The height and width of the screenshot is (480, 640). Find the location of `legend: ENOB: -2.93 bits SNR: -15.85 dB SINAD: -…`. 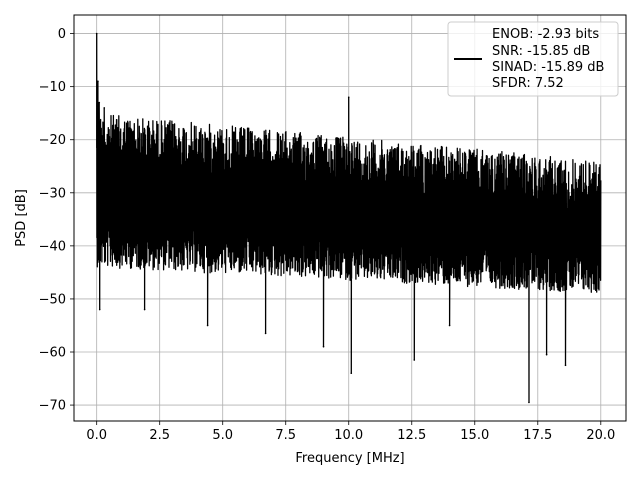

legend: ENOB: -2.93 bits SNR: -15.85 dB SINAD: -… is located at coordinates (533, 59).